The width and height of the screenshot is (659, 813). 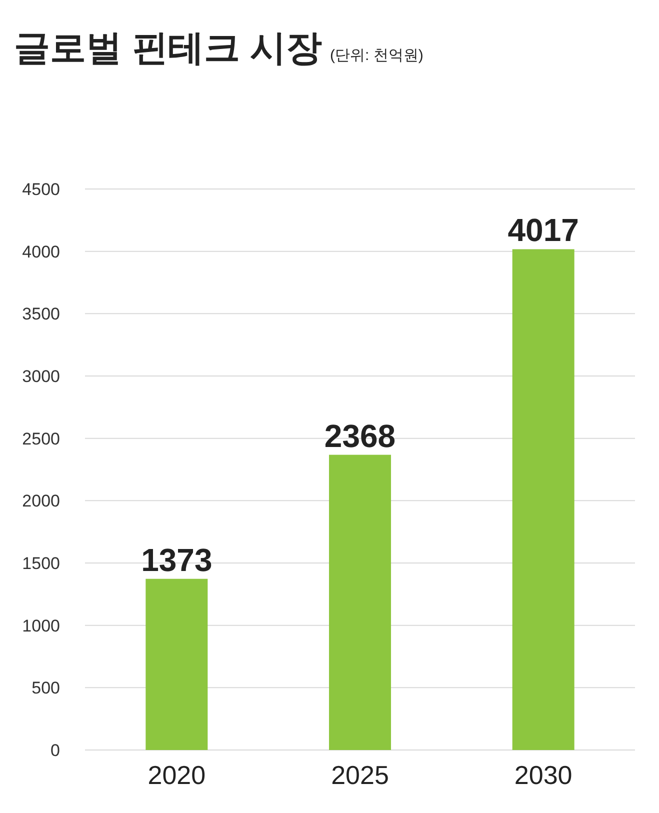 I want to click on y-tick-label: 4000, so click(x=41, y=252).